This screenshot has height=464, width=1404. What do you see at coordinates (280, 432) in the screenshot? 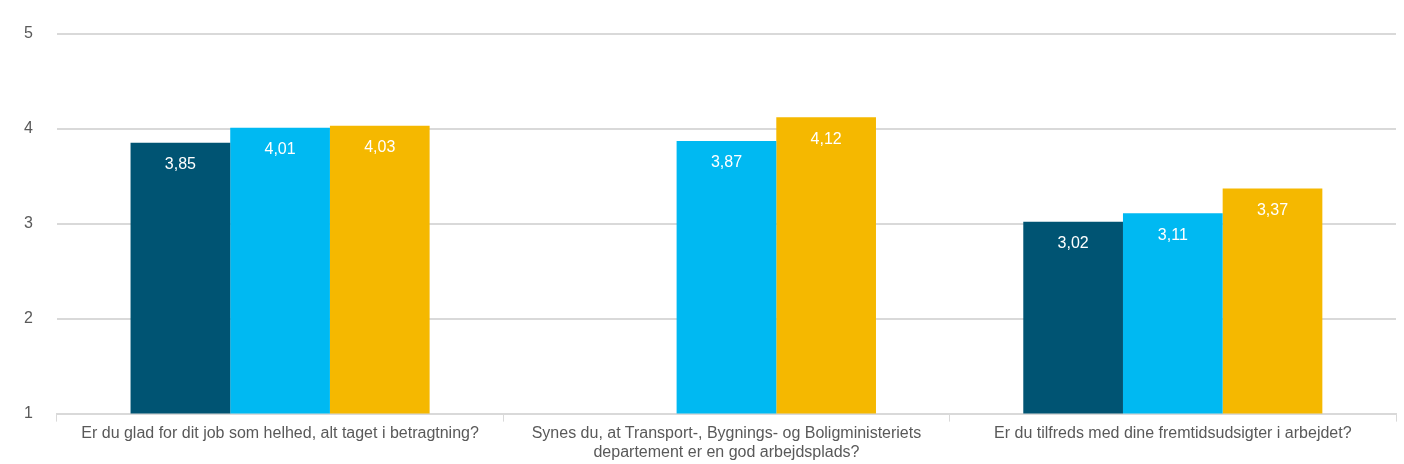
I see `x-tick-label: Er du glad for dit job som helhed, alt taget i betragtning?` at bounding box center [280, 432].